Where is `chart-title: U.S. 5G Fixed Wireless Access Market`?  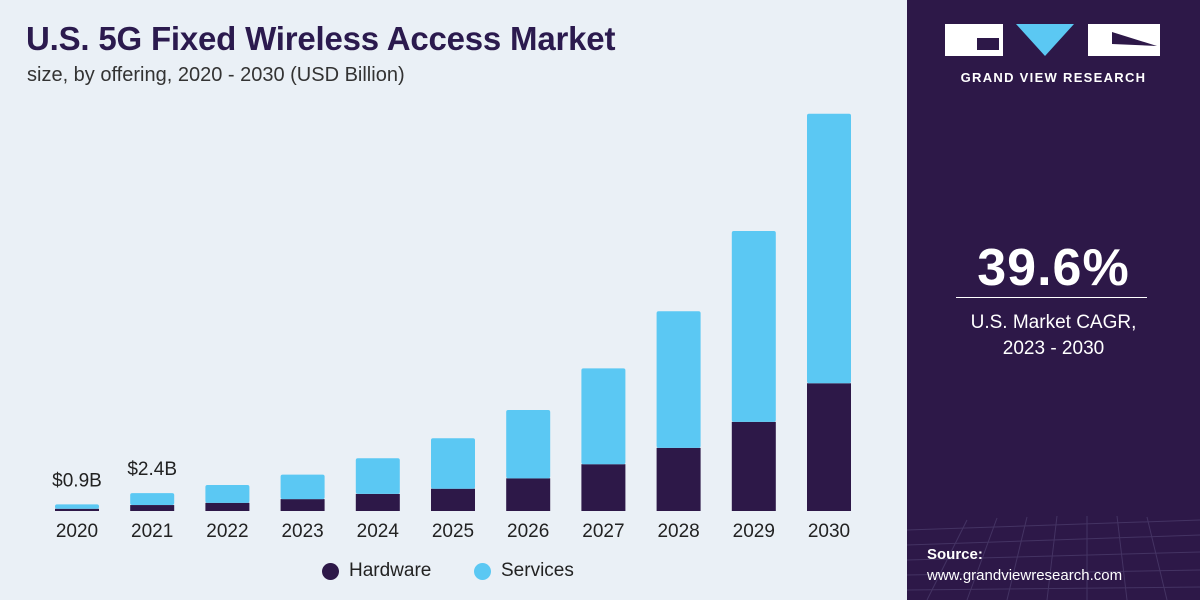
chart-title: U.S. 5G Fixed Wireless Access Market is located at coordinates (321, 38).